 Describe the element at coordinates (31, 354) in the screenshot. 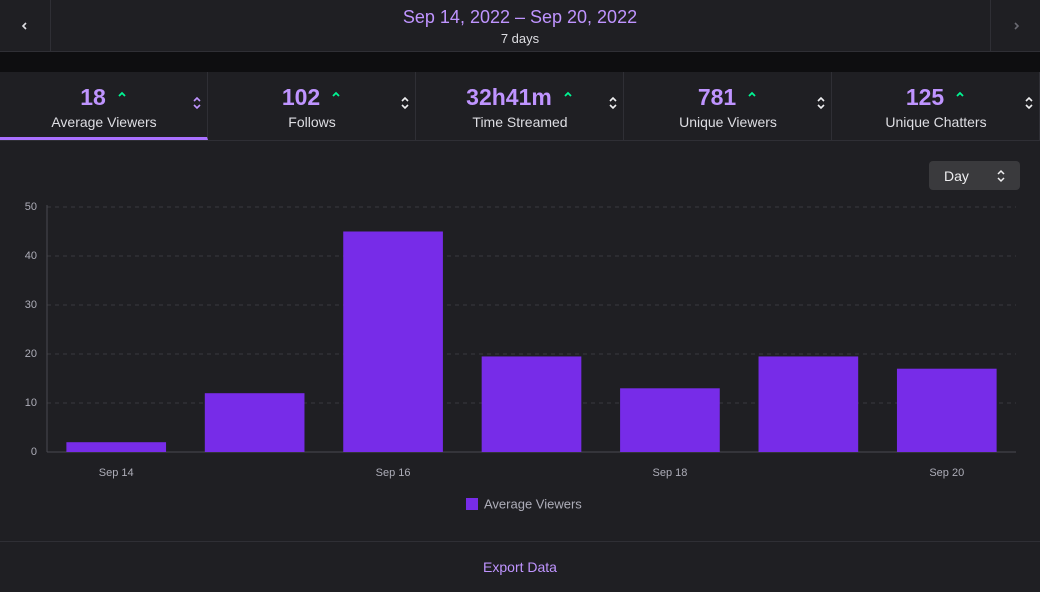

I see `y-tick-label: 20` at that location.